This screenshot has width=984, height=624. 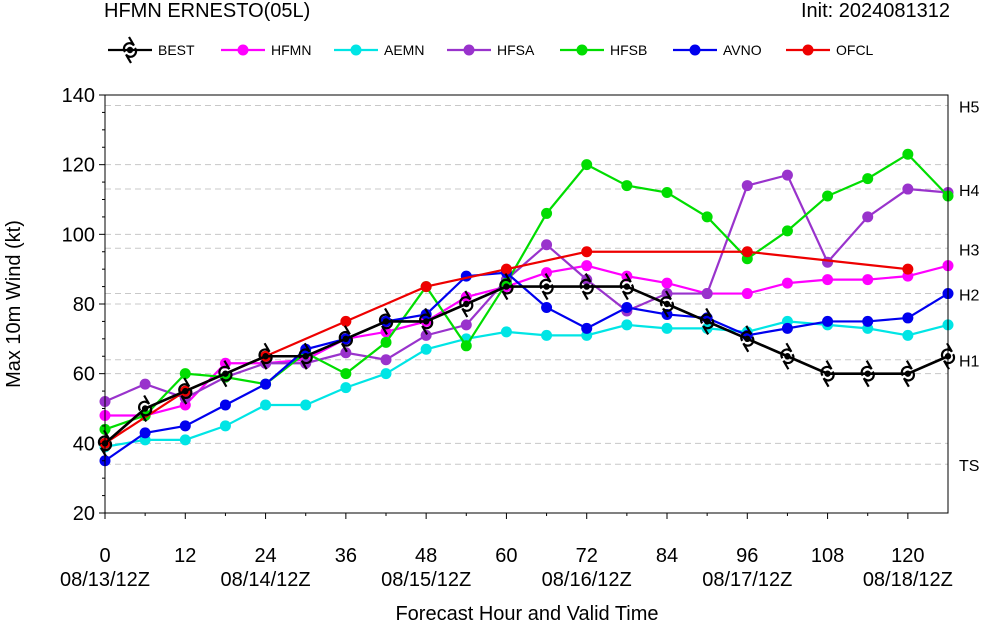 I want to click on legend-label-hfmn: HFMN, so click(x=291, y=50).